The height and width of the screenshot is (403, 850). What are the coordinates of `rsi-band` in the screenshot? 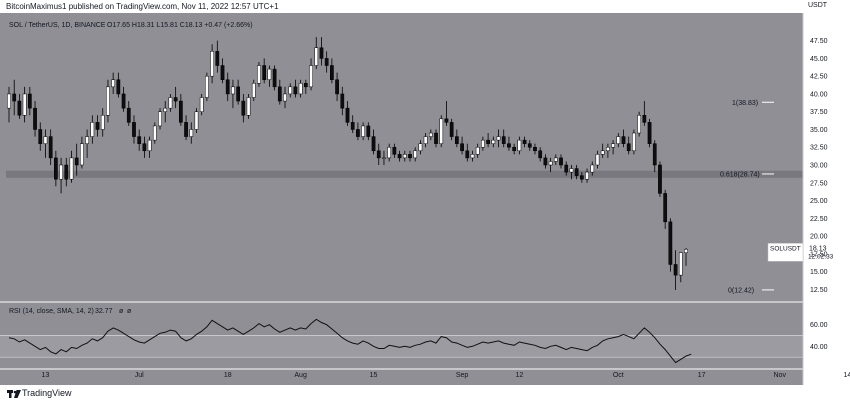 It's located at (401, 346).